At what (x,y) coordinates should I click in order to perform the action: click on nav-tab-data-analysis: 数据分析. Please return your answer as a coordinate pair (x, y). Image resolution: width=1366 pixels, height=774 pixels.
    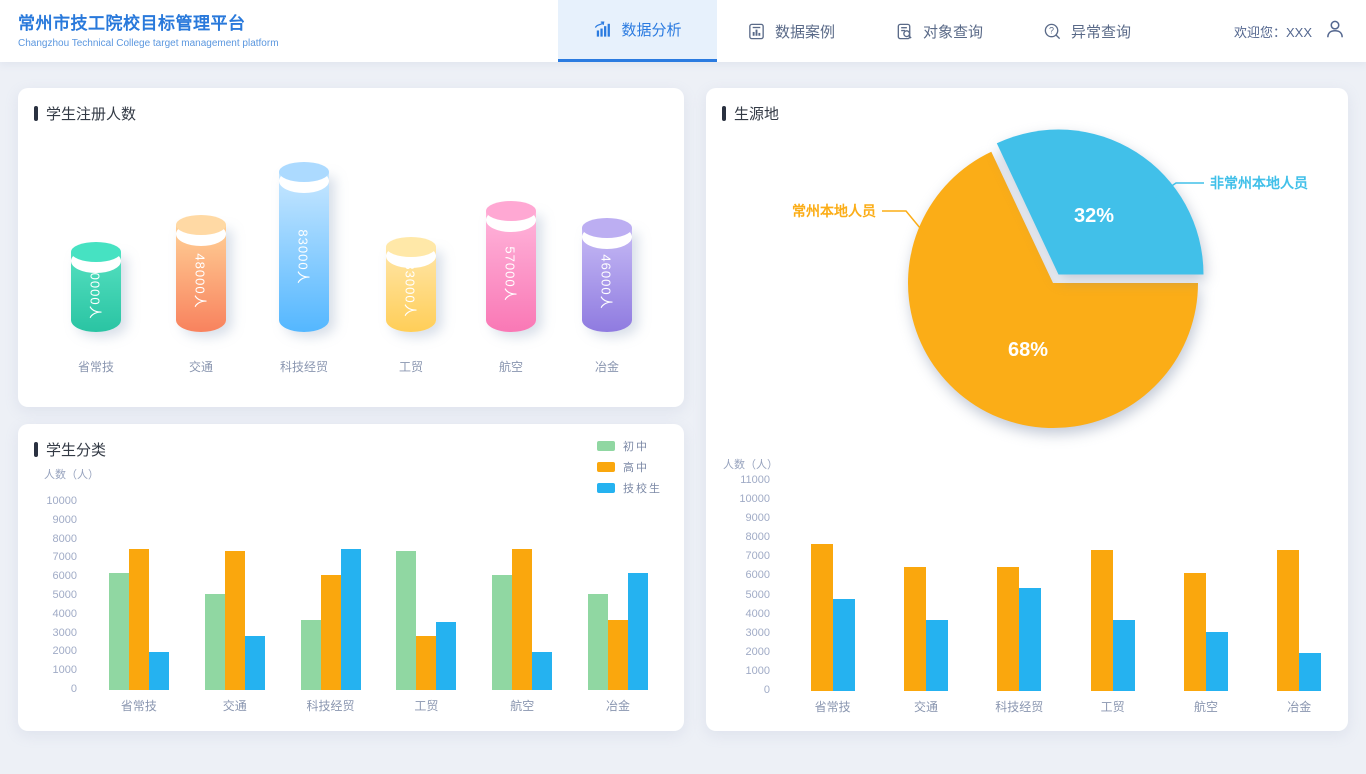
    Looking at the image, I should click on (637, 31).